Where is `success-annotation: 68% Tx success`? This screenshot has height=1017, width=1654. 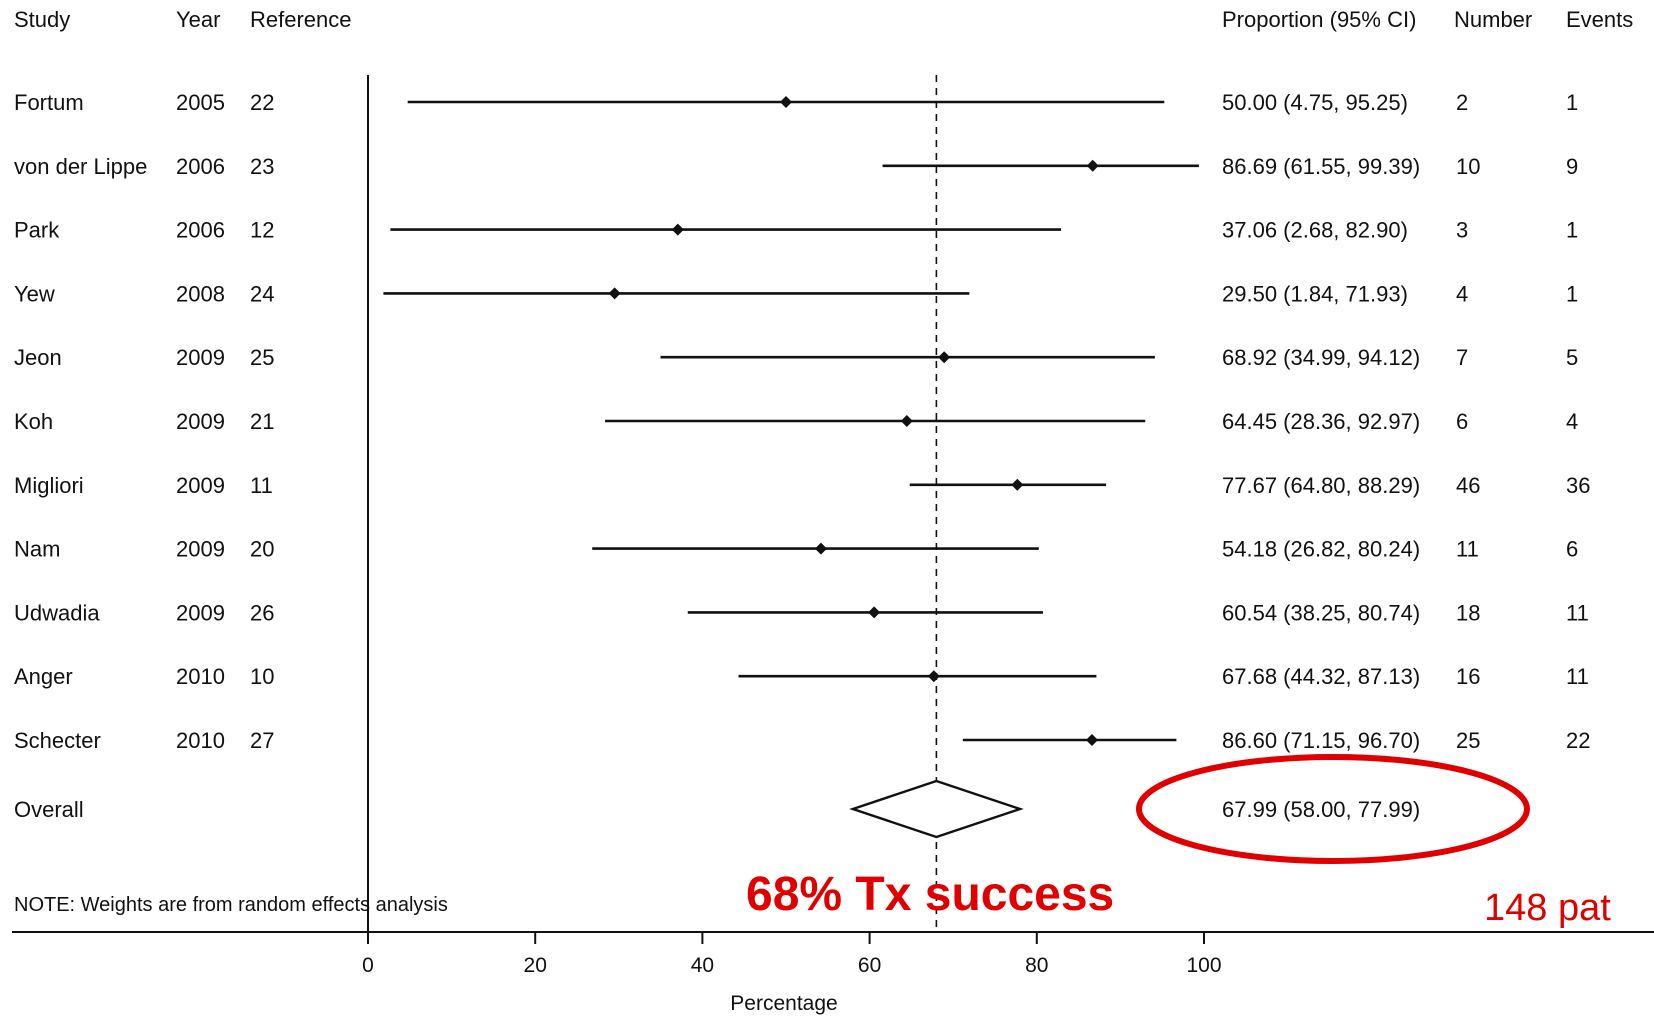
success-annotation: 68% Tx success is located at coordinates (930, 894).